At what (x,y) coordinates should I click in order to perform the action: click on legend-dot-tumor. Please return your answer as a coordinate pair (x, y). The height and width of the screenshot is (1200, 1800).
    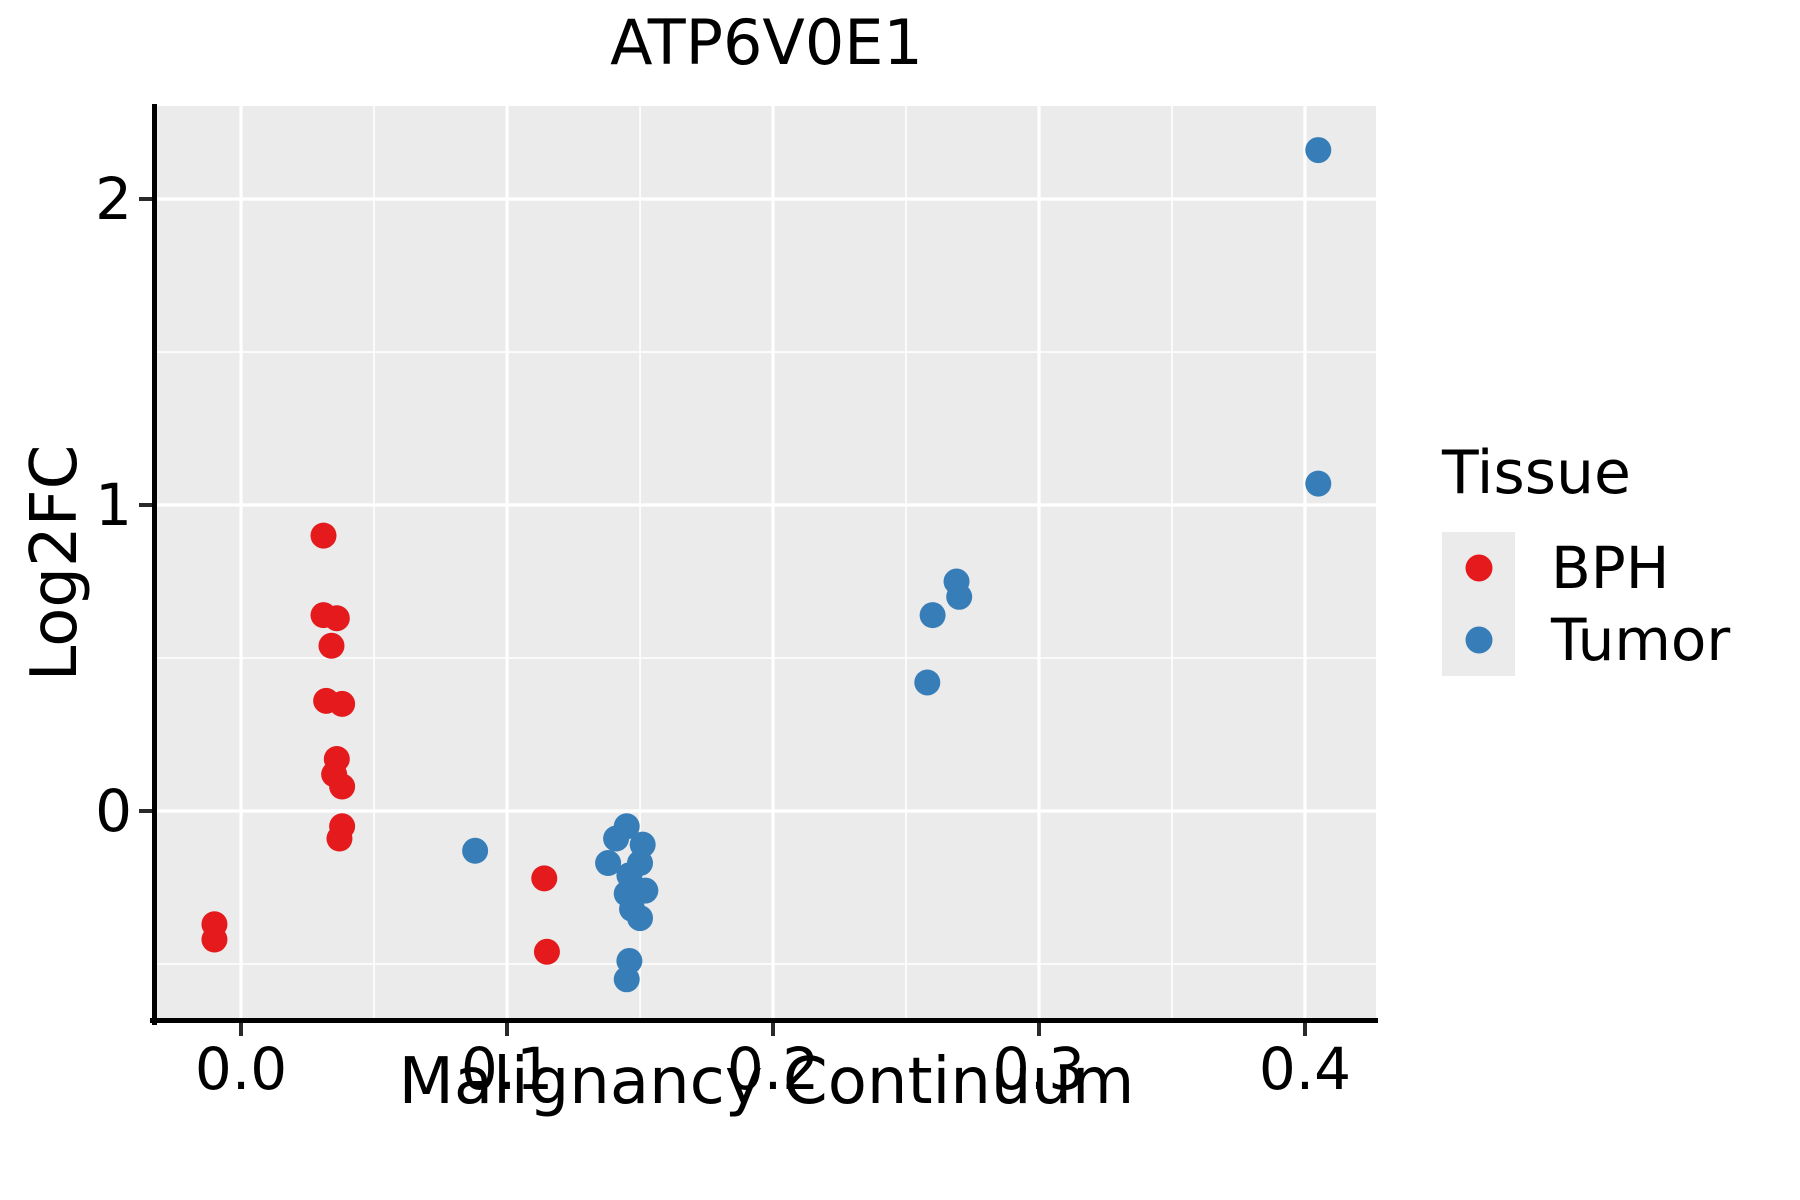
    Looking at the image, I should click on (1478, 640).